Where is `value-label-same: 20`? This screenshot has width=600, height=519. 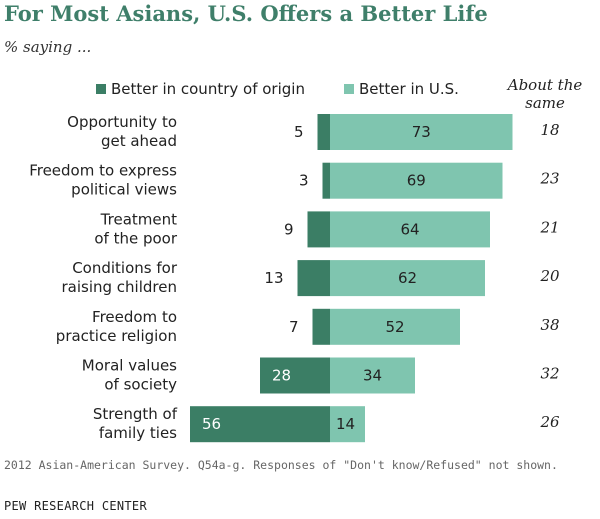 value-label-same: 20 is located at coordinates (549, 276).